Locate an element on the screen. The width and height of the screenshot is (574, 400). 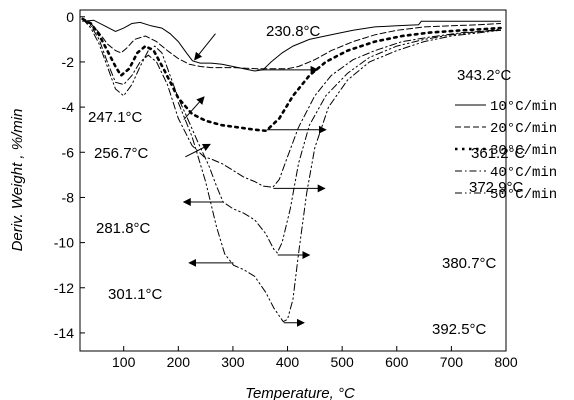
legend-label: 50°C/min is located at coordinates (523, 195).